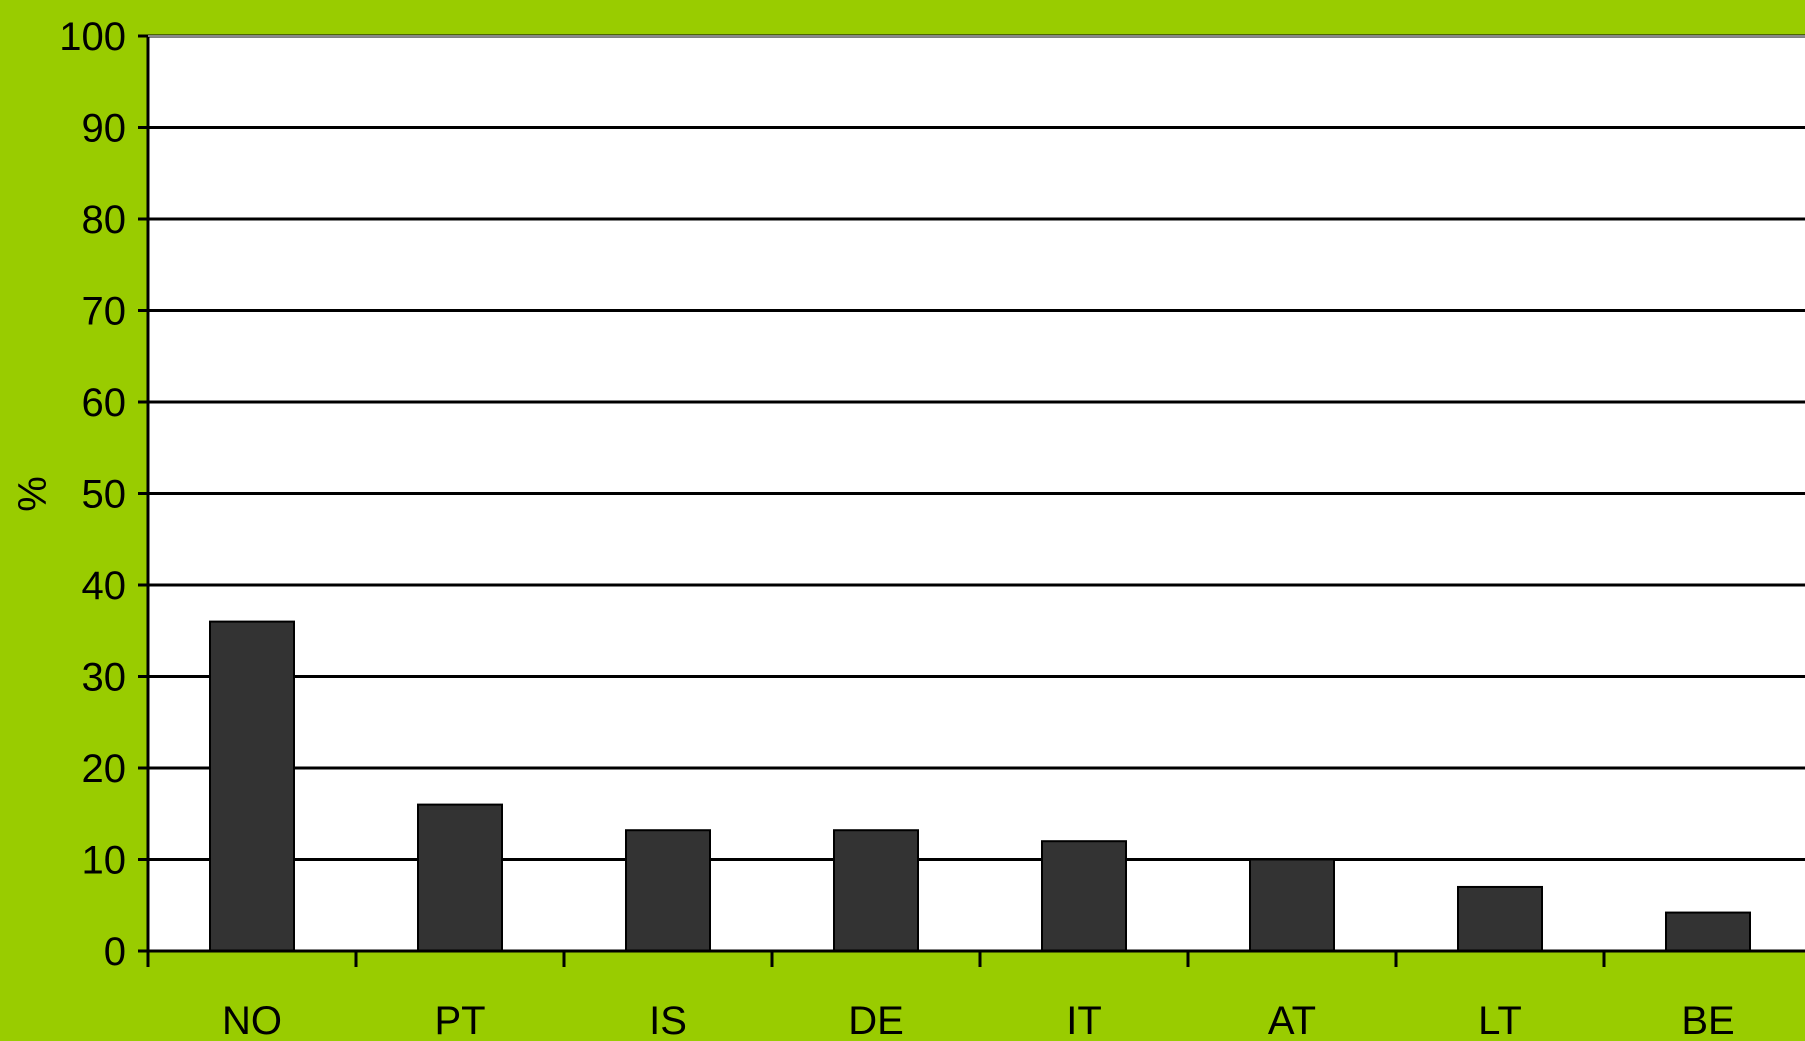 The height and width of the screenshot is (1041, 1805). Describe the element at coordinates (104, 403) in the screenshot. I see `y-tick-label: 60` at that location.